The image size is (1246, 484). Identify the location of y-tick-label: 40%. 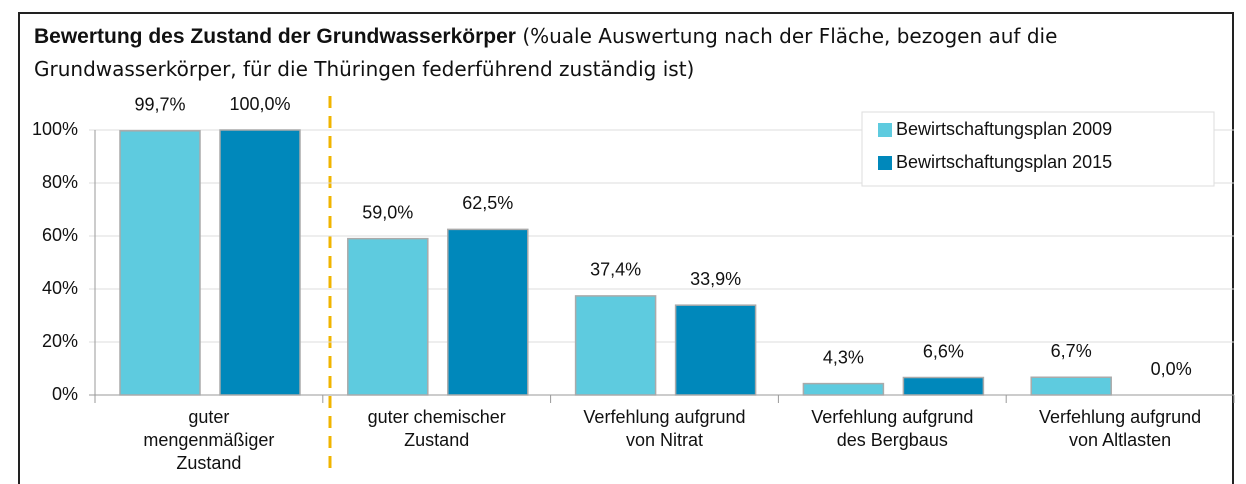
(60, 288).